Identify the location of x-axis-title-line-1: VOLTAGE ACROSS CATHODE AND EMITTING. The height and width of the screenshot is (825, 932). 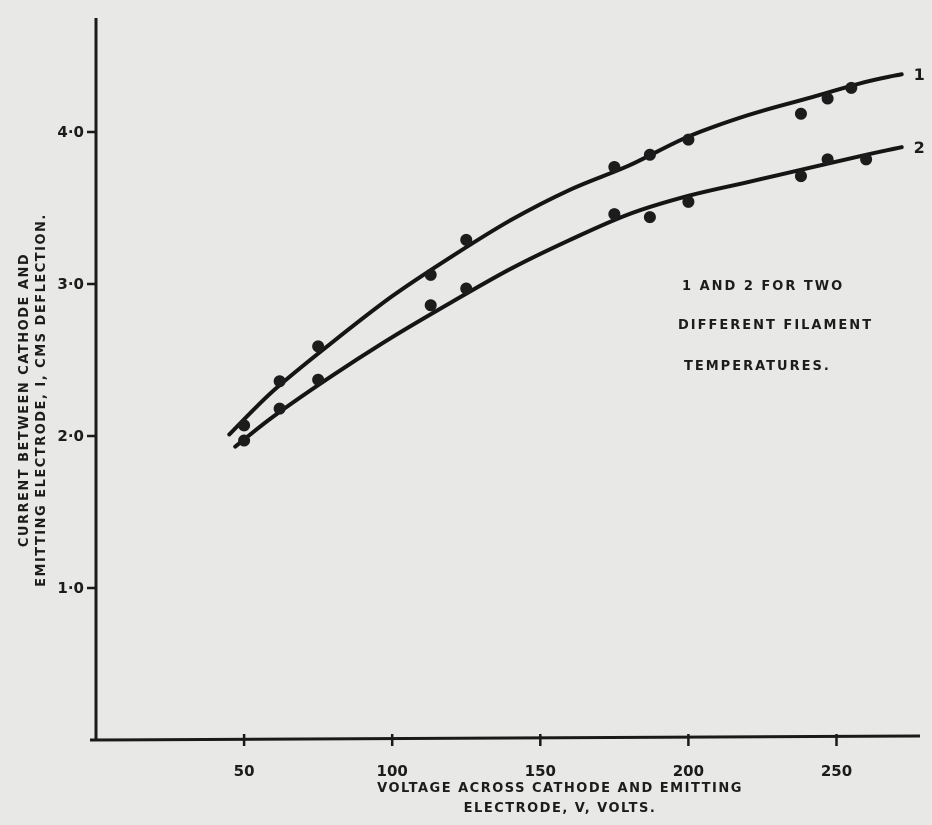
(560, 788).